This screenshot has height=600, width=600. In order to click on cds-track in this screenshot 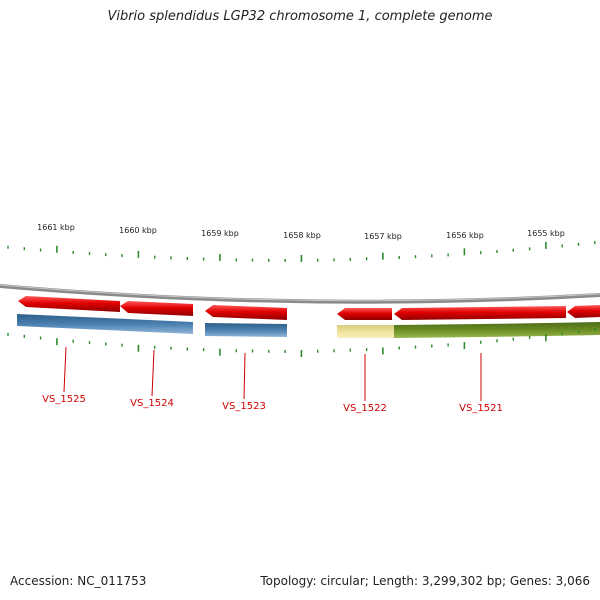, I will do `click(309, 308)`.